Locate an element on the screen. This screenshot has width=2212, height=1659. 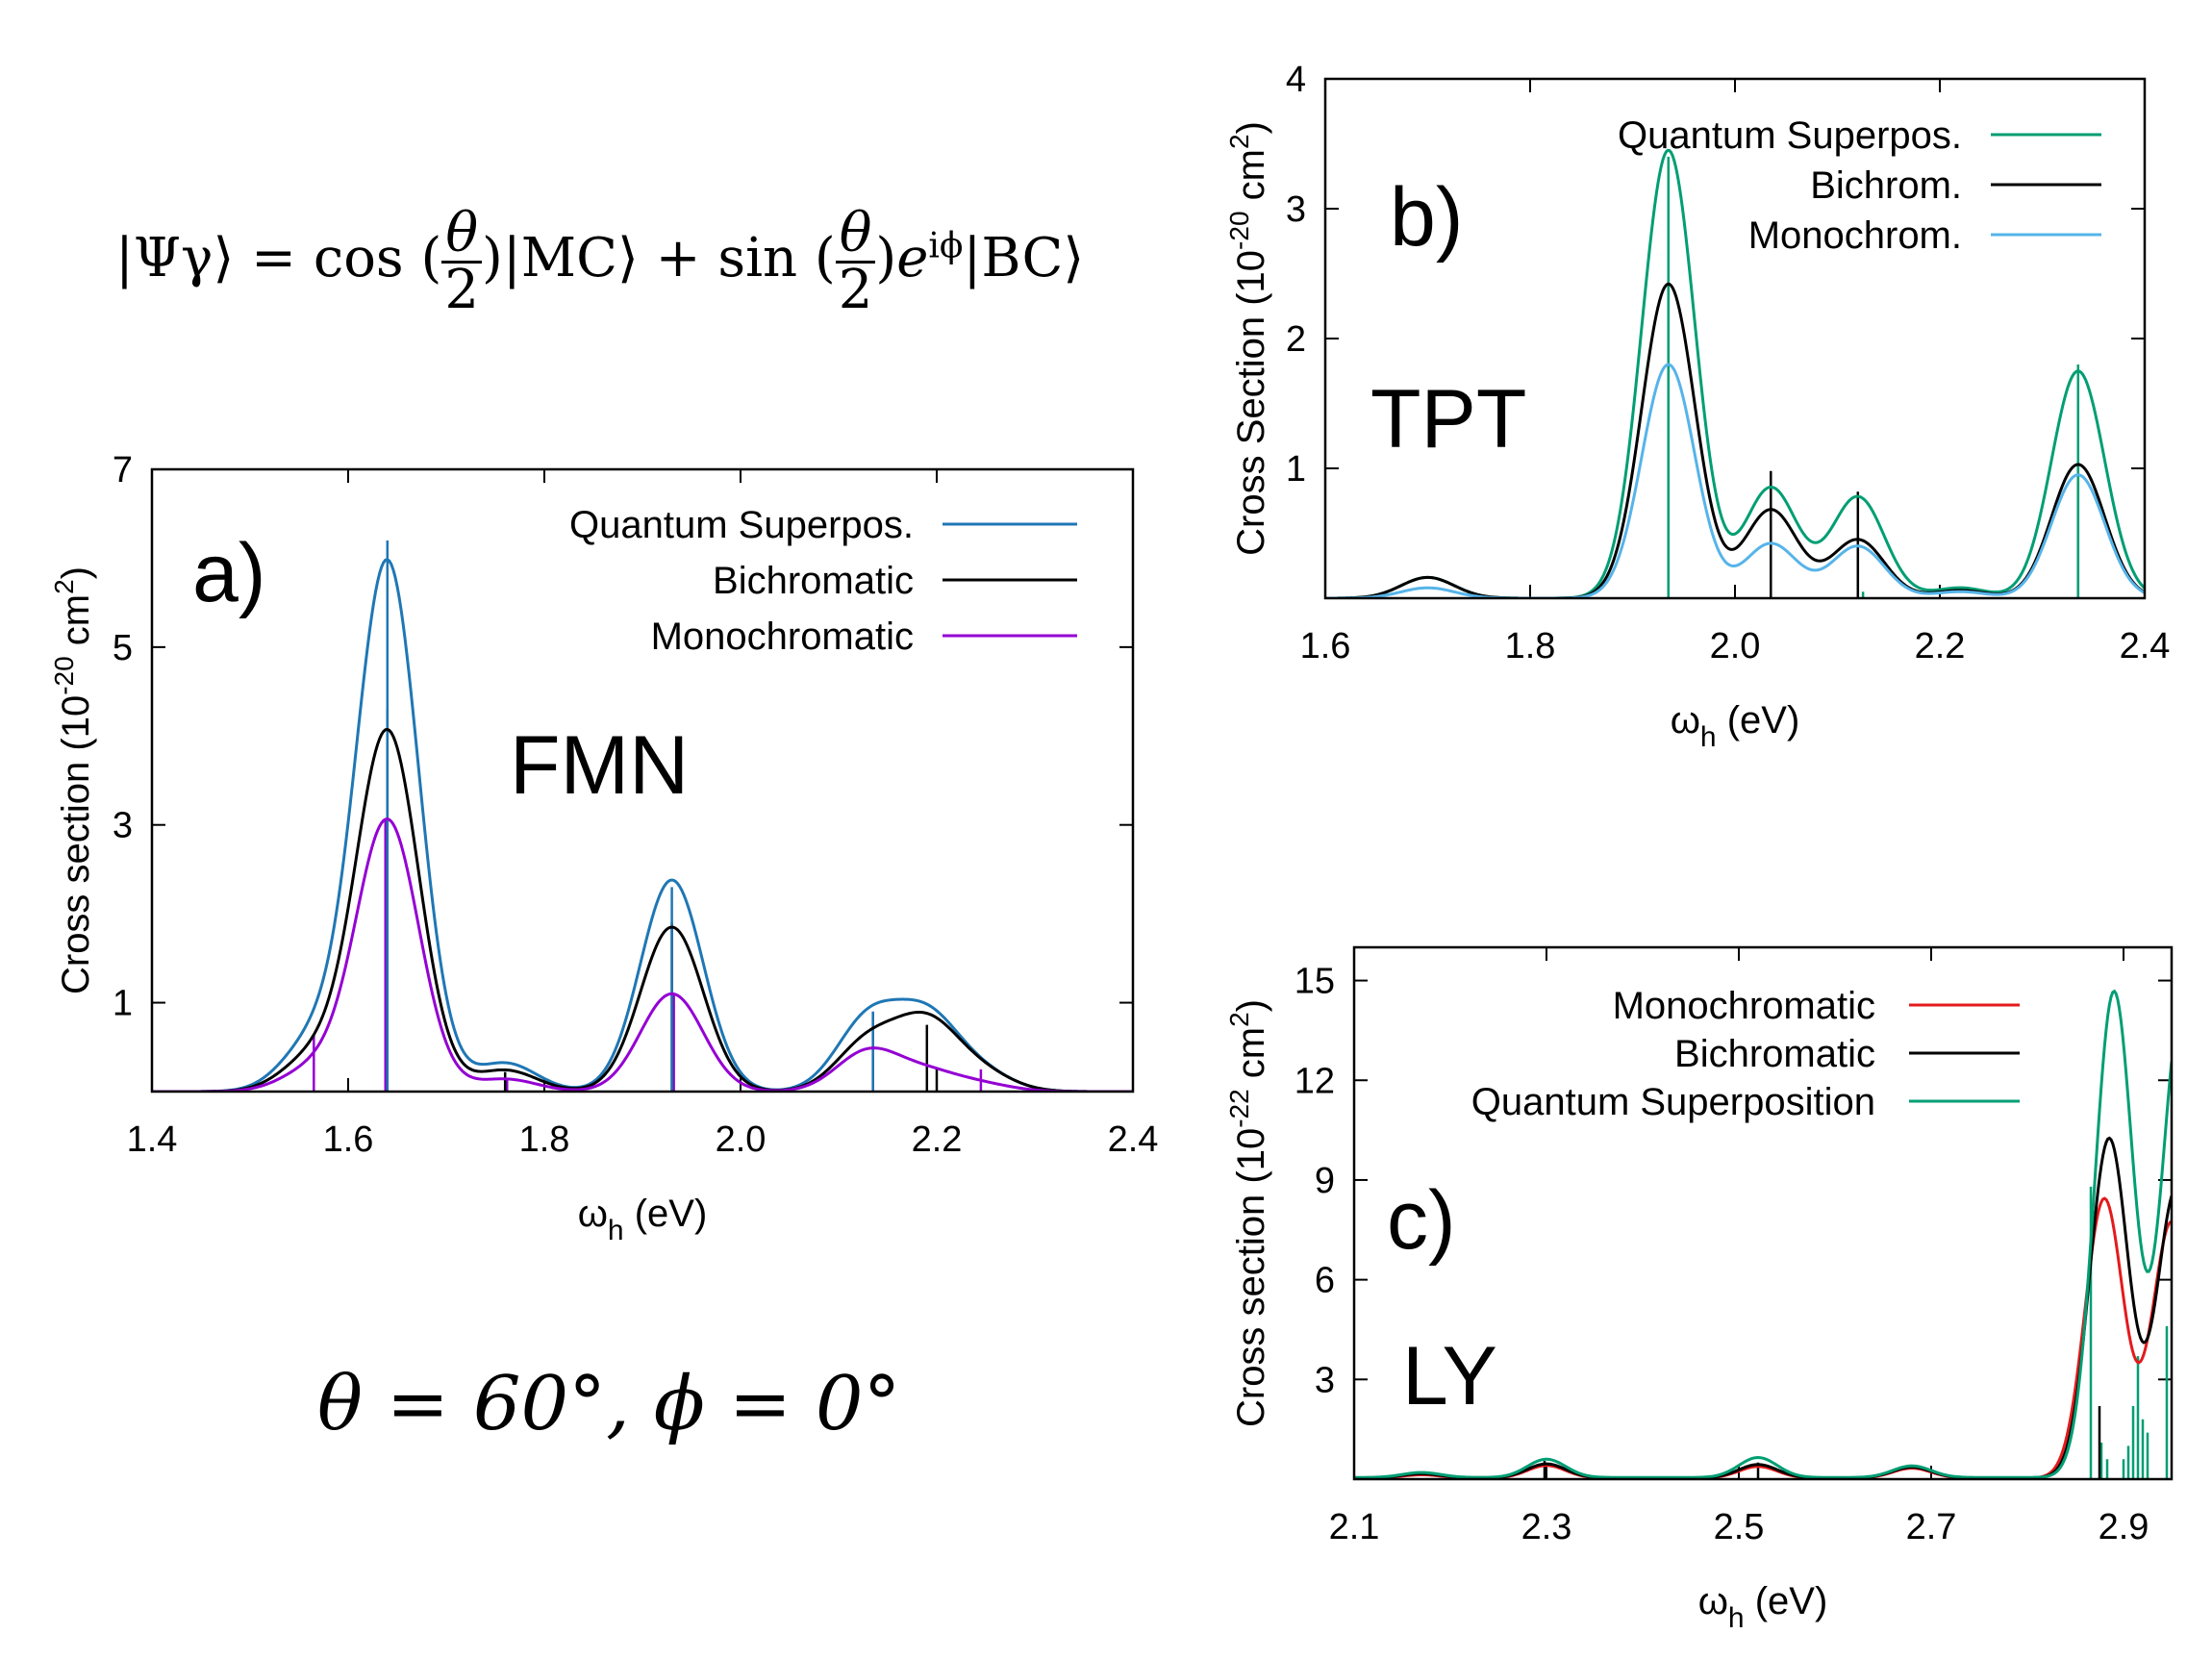
state-equation: |Ψγ⟩ = cos (θ 2)|MC⟩ + sin (θ 2)eiϕ|BC⟩ is located at coordinates (600, 261).